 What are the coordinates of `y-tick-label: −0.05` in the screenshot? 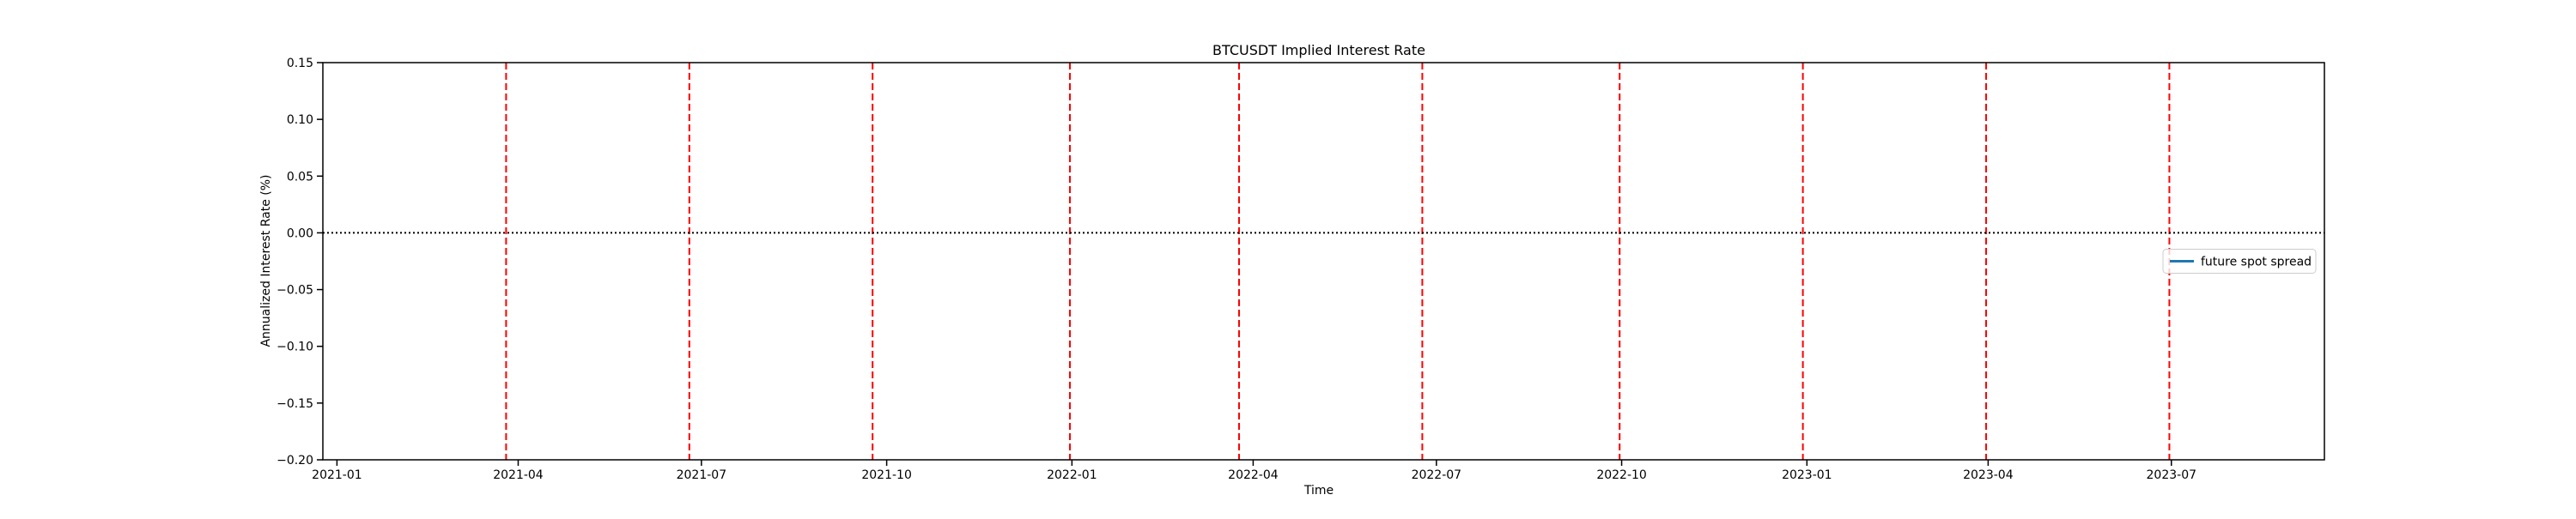 It's located at (294, 291).